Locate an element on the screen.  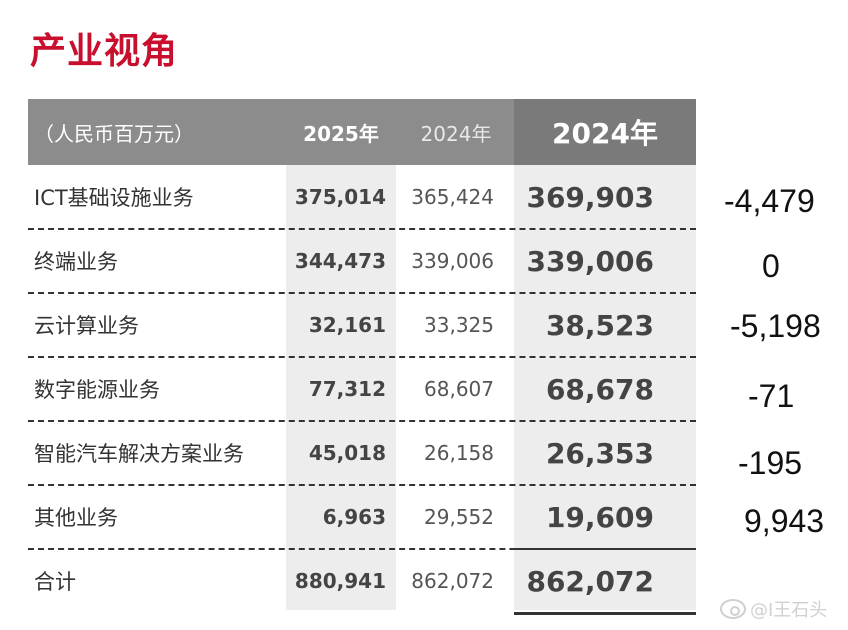
value-2024: 365,424 is located at coordinates (452, 197).